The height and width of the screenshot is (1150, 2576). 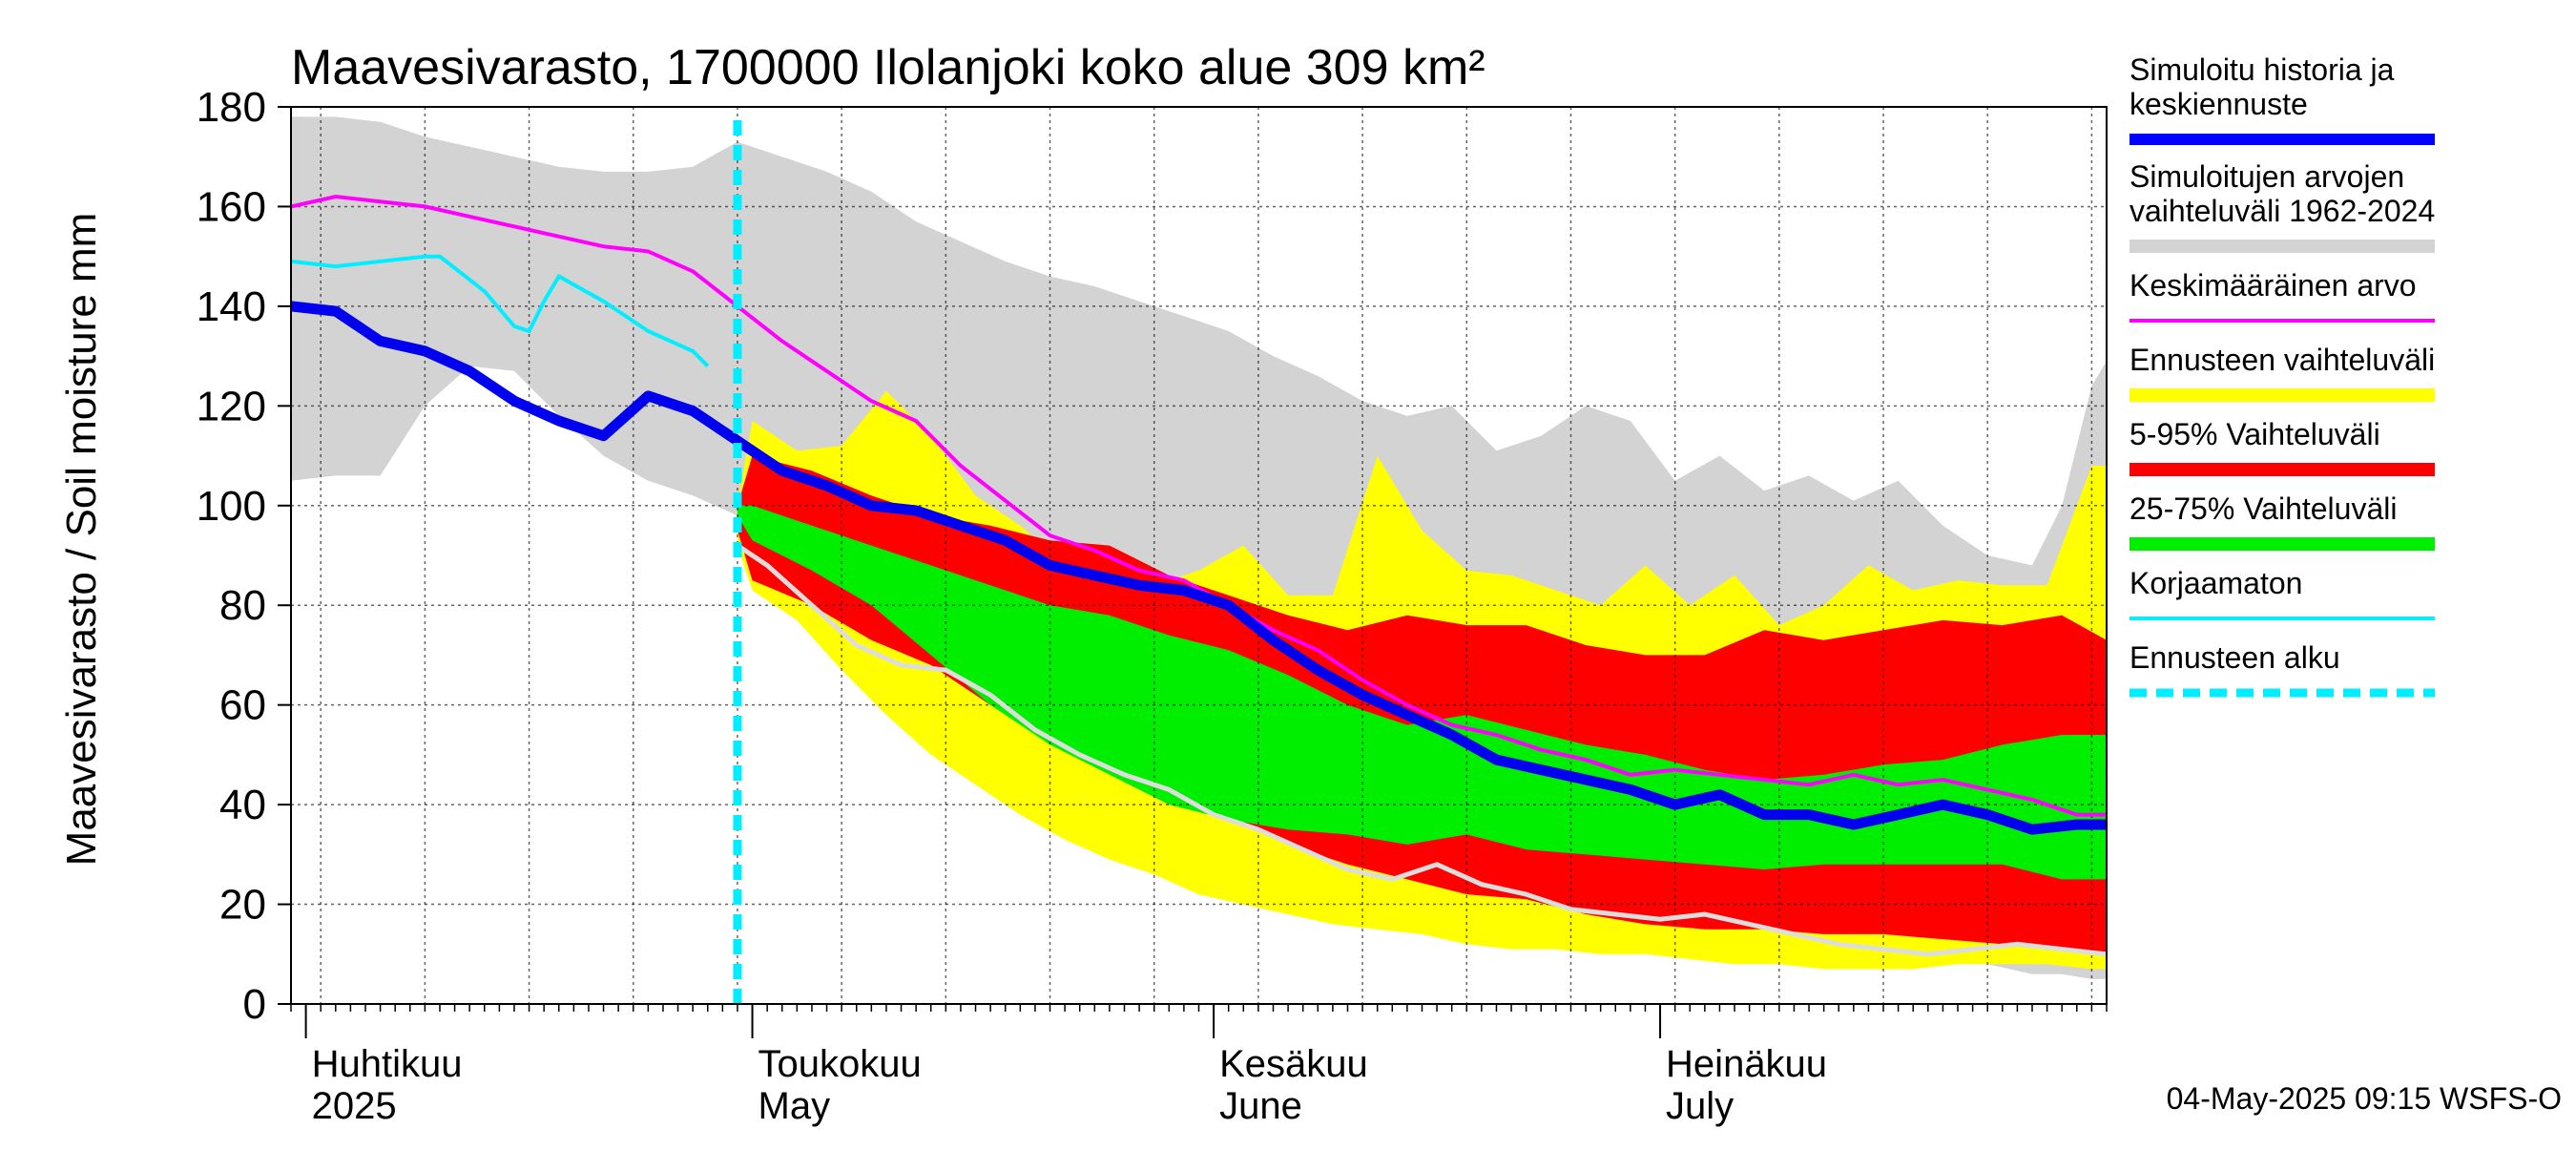 I want to click on uncorrected-line, so click(x=500, y=311).